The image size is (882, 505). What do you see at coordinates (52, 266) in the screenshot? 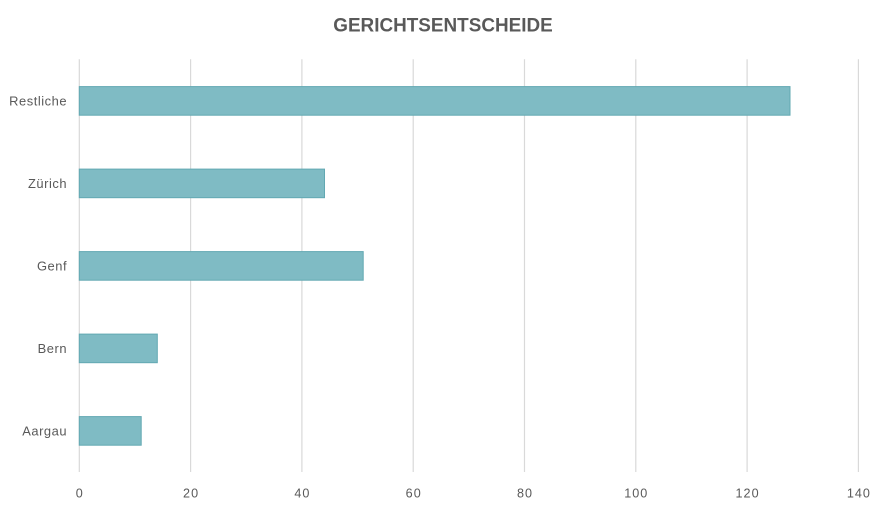
I see `svg-text: Genf` at bounding box center [52, 266].